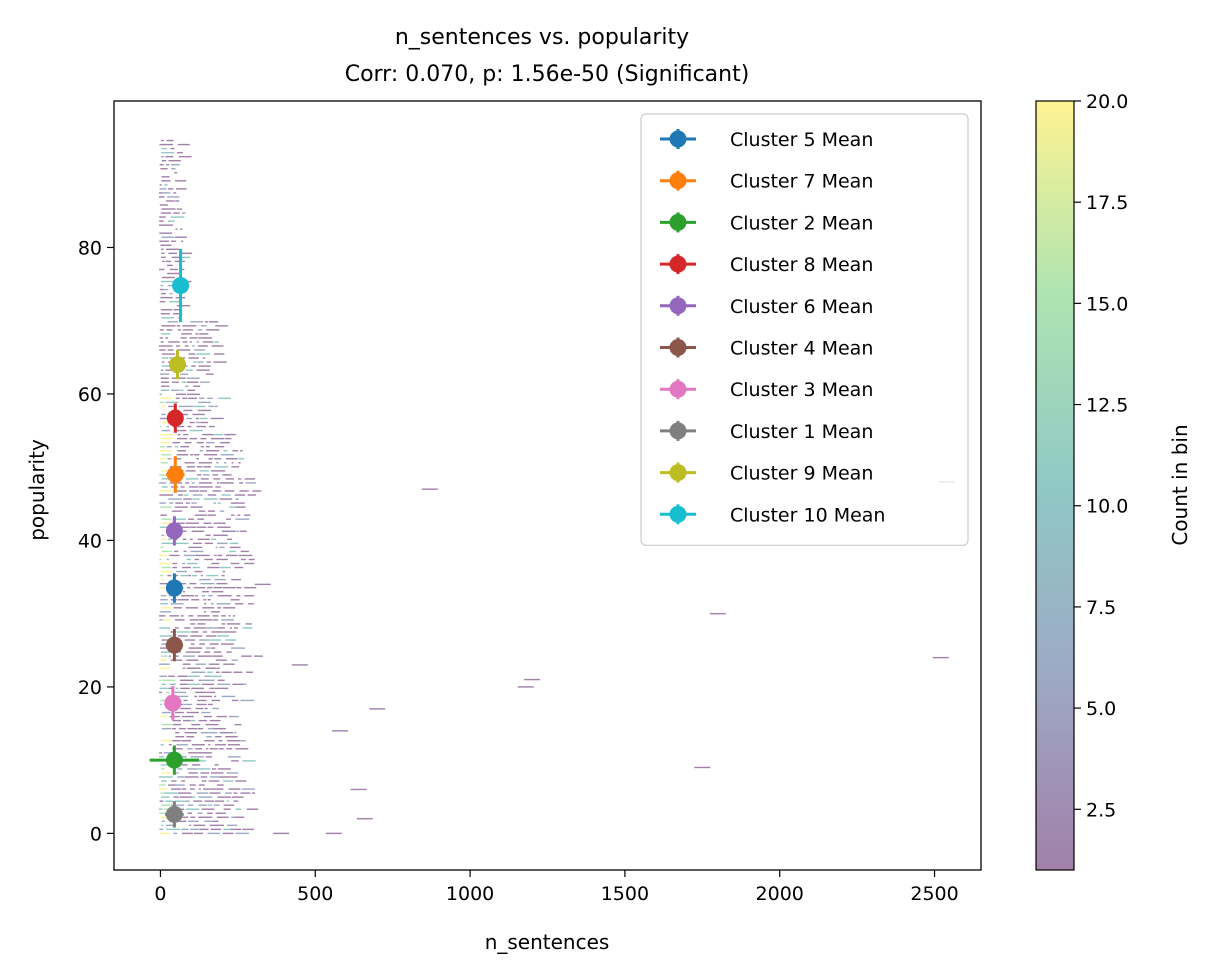 This screenshot has height=978, width=1215. What do you see at coordinates (780, 894) in the screenshot?
I see `x-tick-label: 2000` at bounding box center [780, 894].